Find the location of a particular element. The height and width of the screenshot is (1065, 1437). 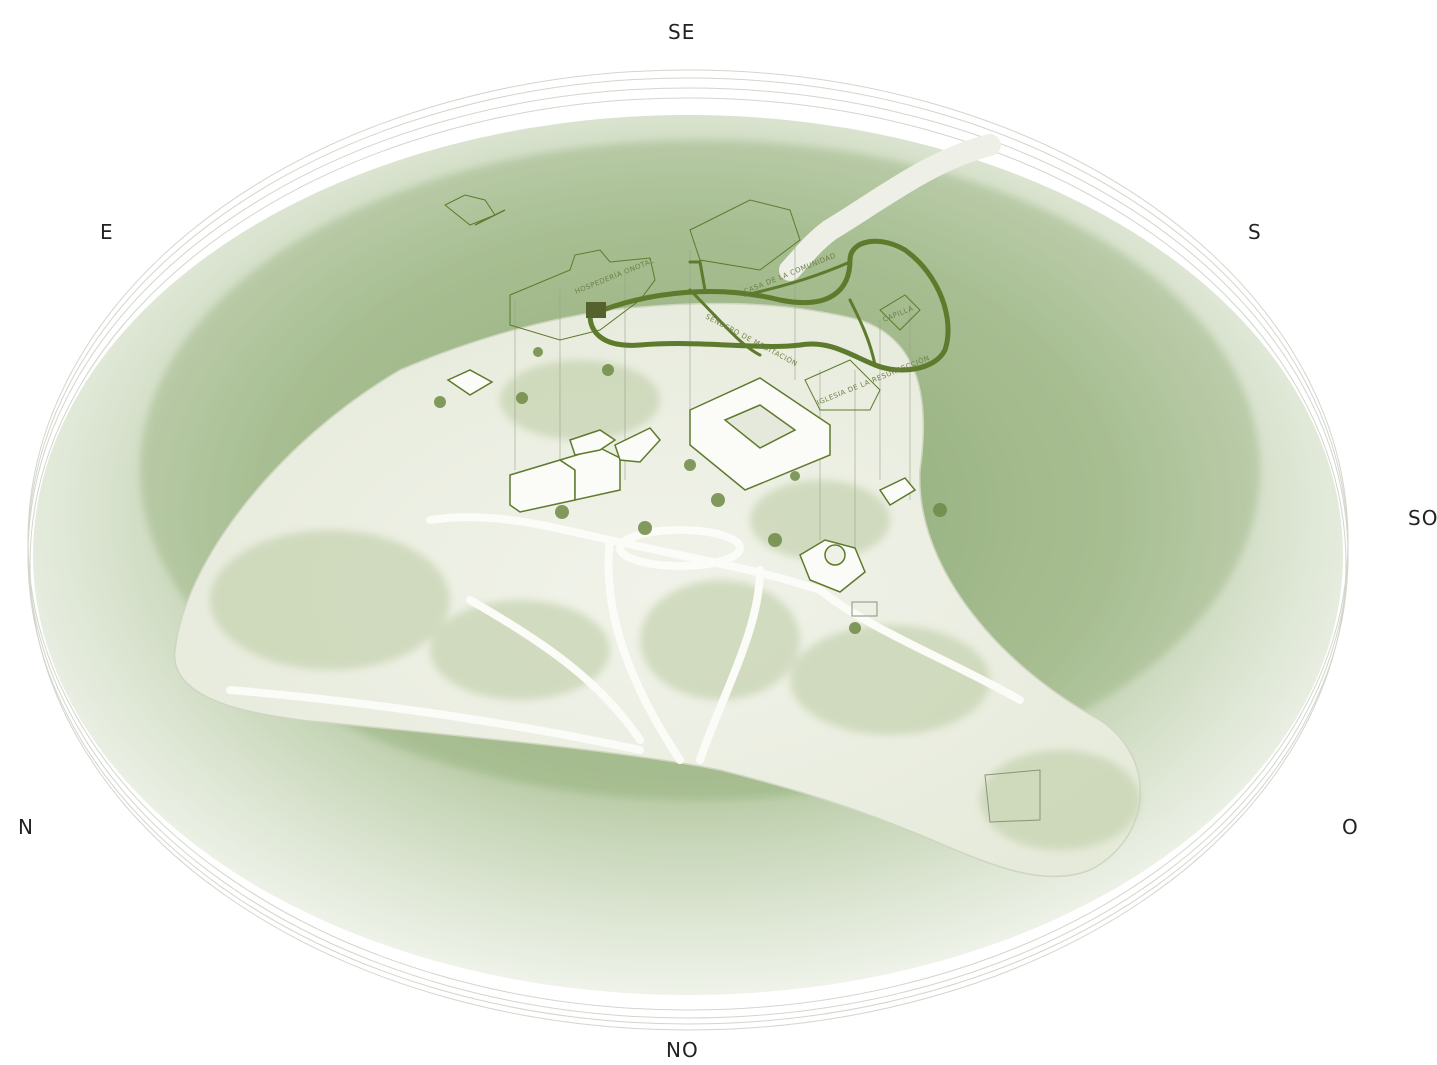

trees is located at coordinates (690, 490).